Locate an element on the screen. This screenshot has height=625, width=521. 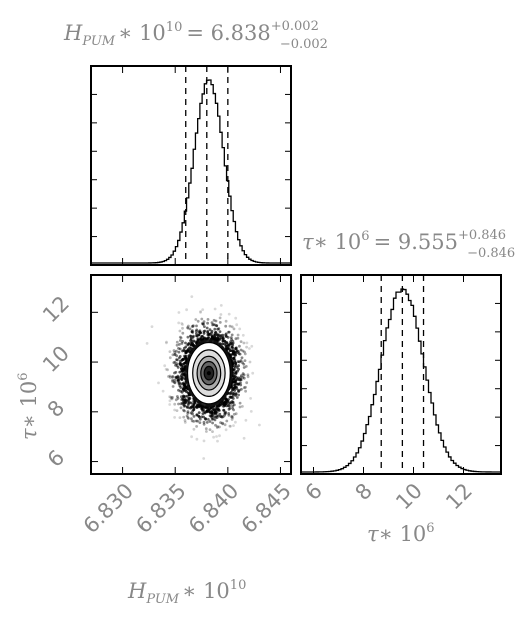
x-tick-label-h: 6.835 is located at coordinates (160, 508).